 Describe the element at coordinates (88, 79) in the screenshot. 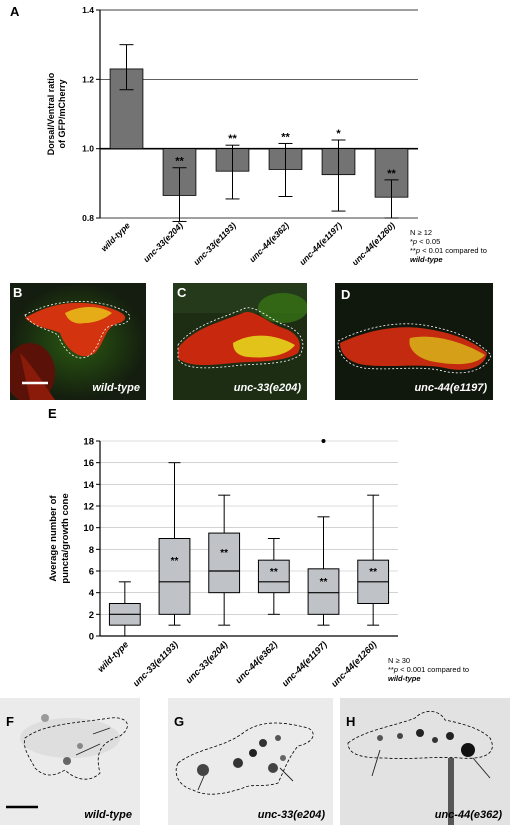

I see `ytick-label-a: 1.2` at that location.